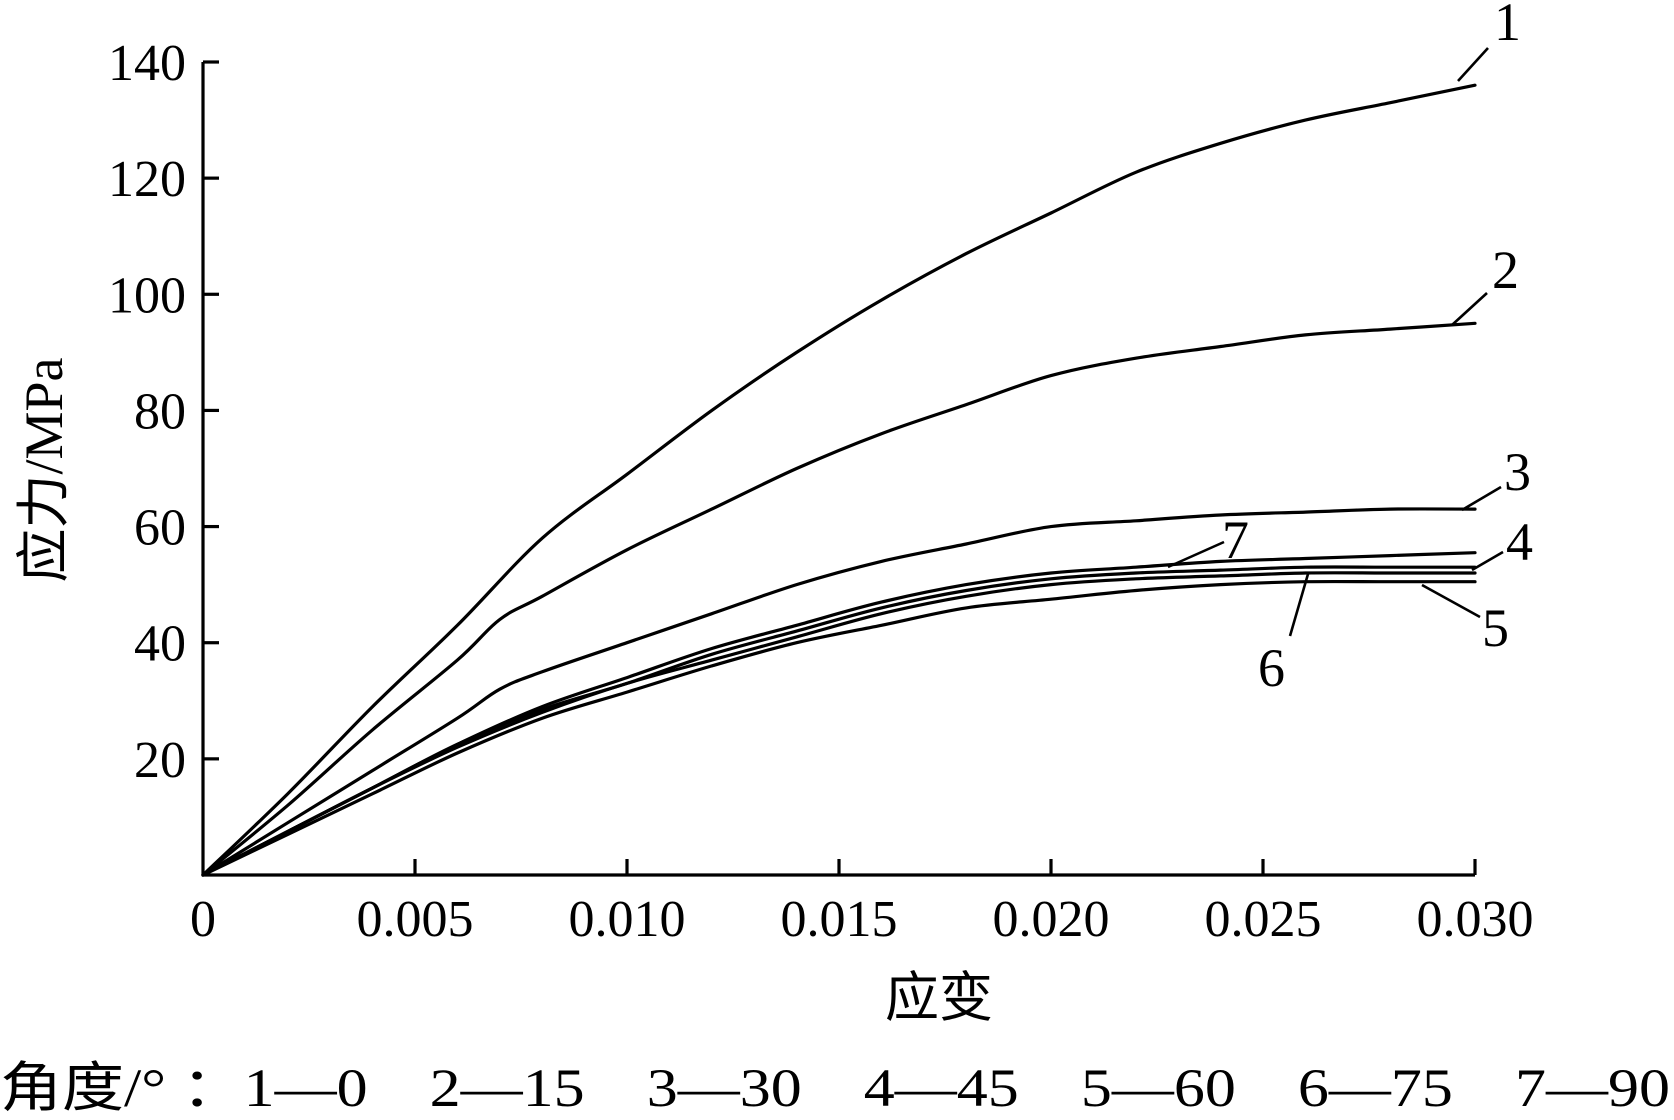 This screenshot has height=1120, width=1674. Describe the element at coordinates (415, 919) in the screenshot. I see `x-tick-label: 0.005` at that location.